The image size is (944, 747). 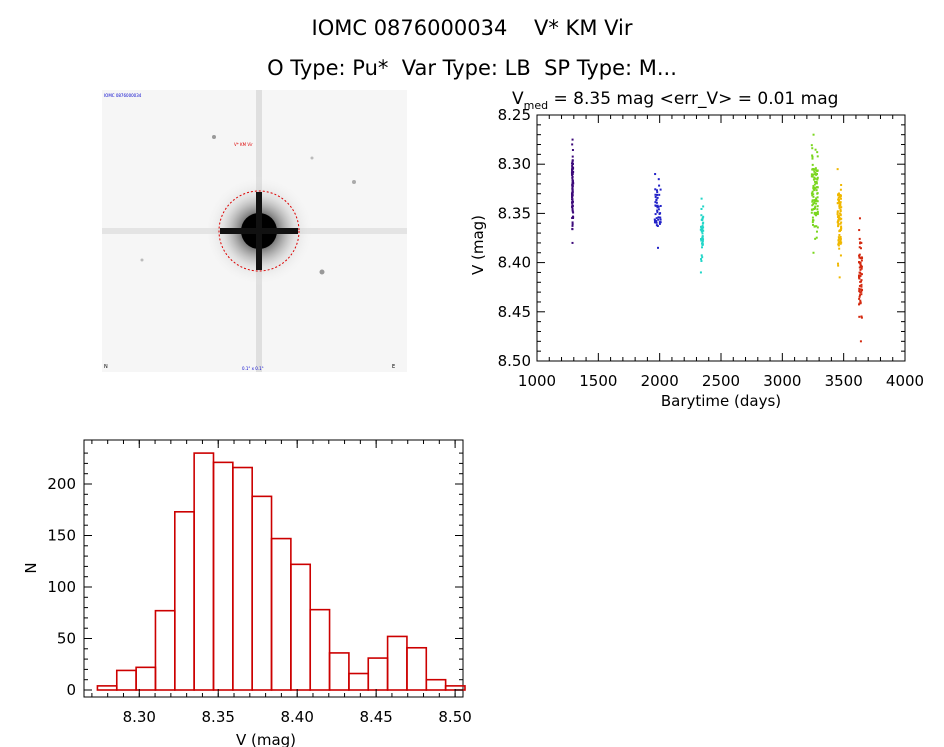 I want to click on lc-xtick-label: 4000, so click(x=905, y=381).